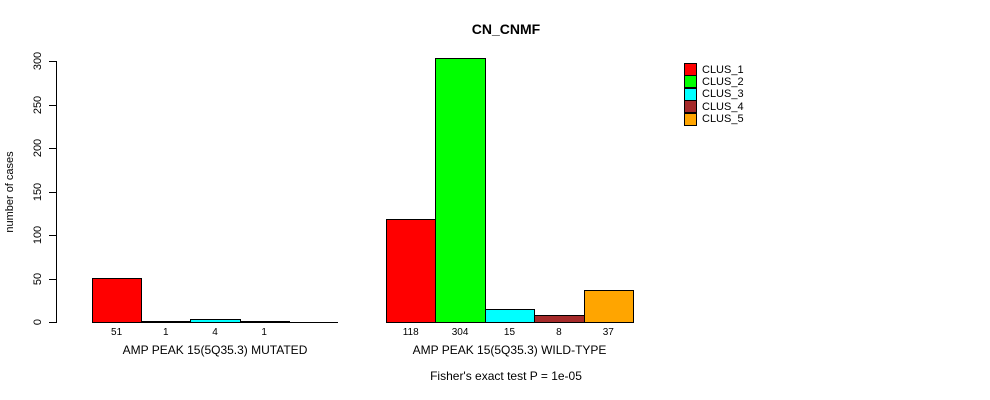 Image resolution: width=990 pixels, height=400 pixels. Describe the element at coordinates (215, 332) in the screenshot. I see `bar-count-label: 4` at that location.